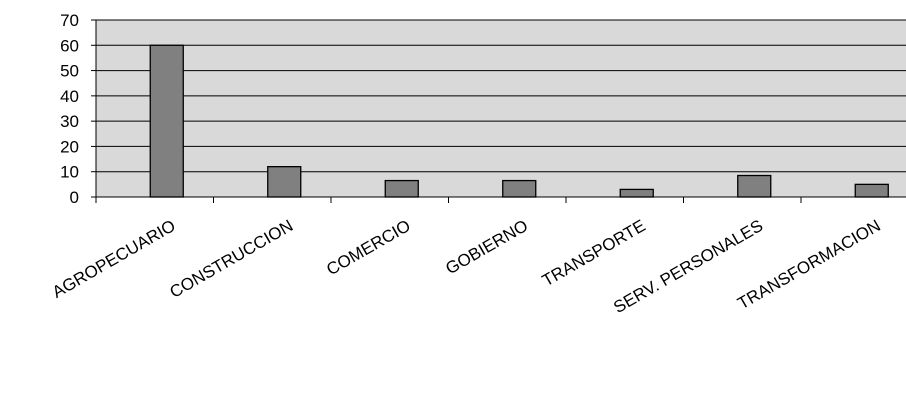 This screenshot has height=394, width=906. What do you see at coordinates (69, 121) in the screenshot?
I see `y-tick-label: 30` at bounding box center [69, 121].